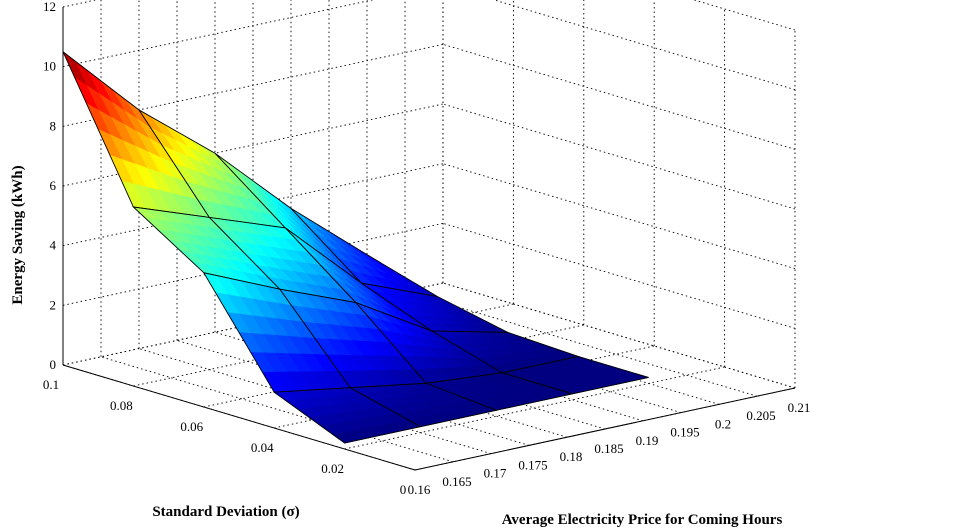  What do you see at coordinates (191, 426) in the screenshot?
I see `y-tick-label: 0.06` at bounding box center [191, 426].